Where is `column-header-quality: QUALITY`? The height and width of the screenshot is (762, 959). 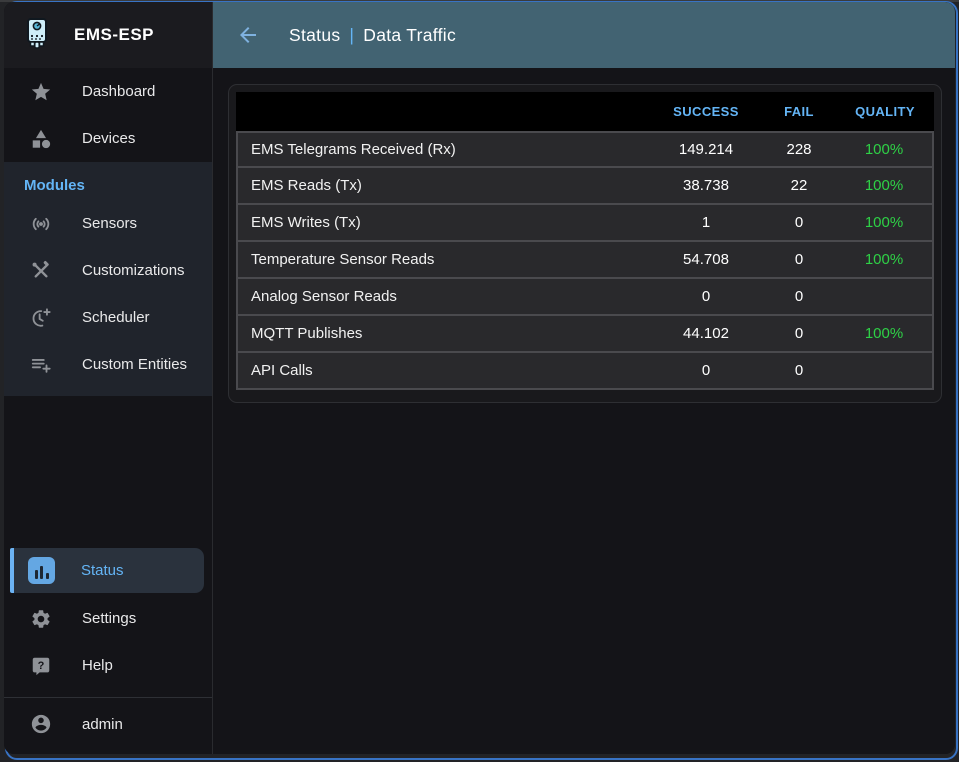
column-header-quality: QUALITY is located at coordinates (885, 111).